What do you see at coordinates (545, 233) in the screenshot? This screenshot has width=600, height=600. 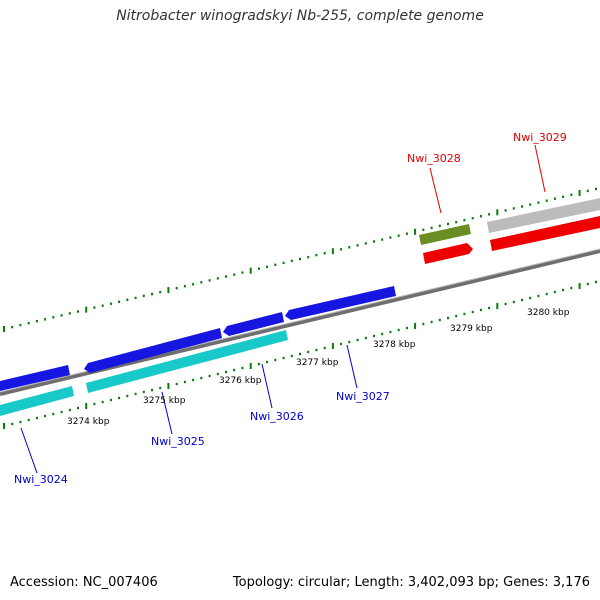 I see `gene-block-nwi-3029-red` at bounding box center [545, 233].